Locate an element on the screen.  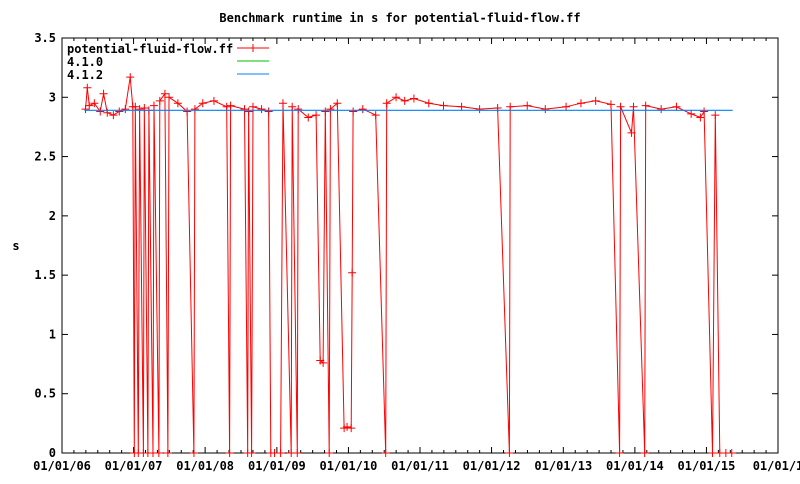
legend-label-1: 4.1.0 is located at coordinates (85, 62).